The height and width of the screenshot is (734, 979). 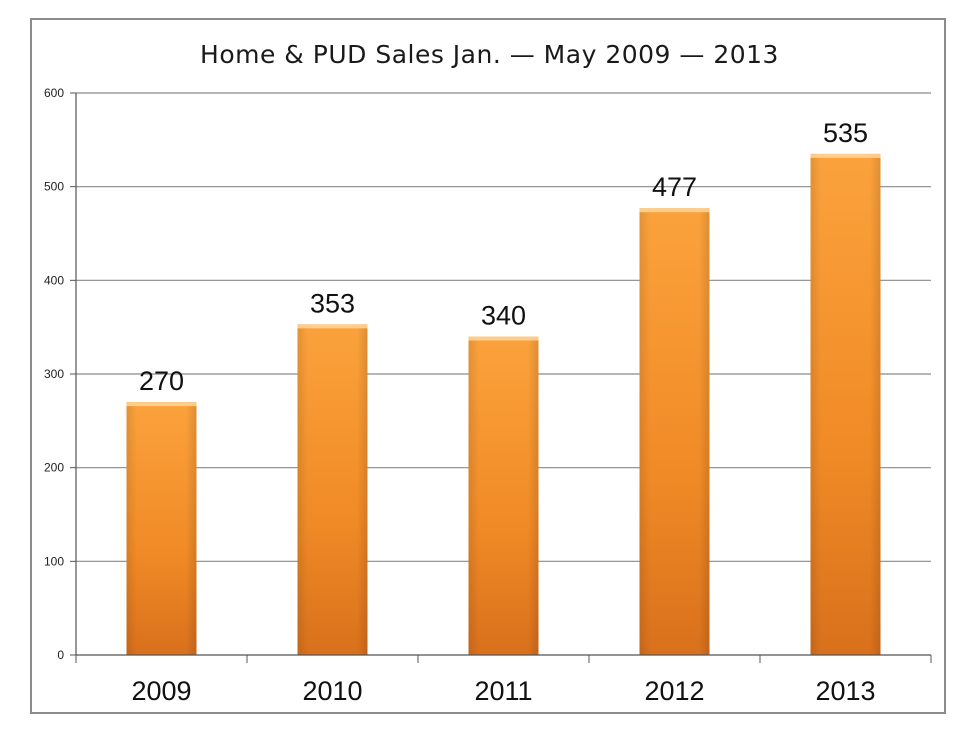 I want to click on x-tick-label: 2013, so click(x=845, y=691).